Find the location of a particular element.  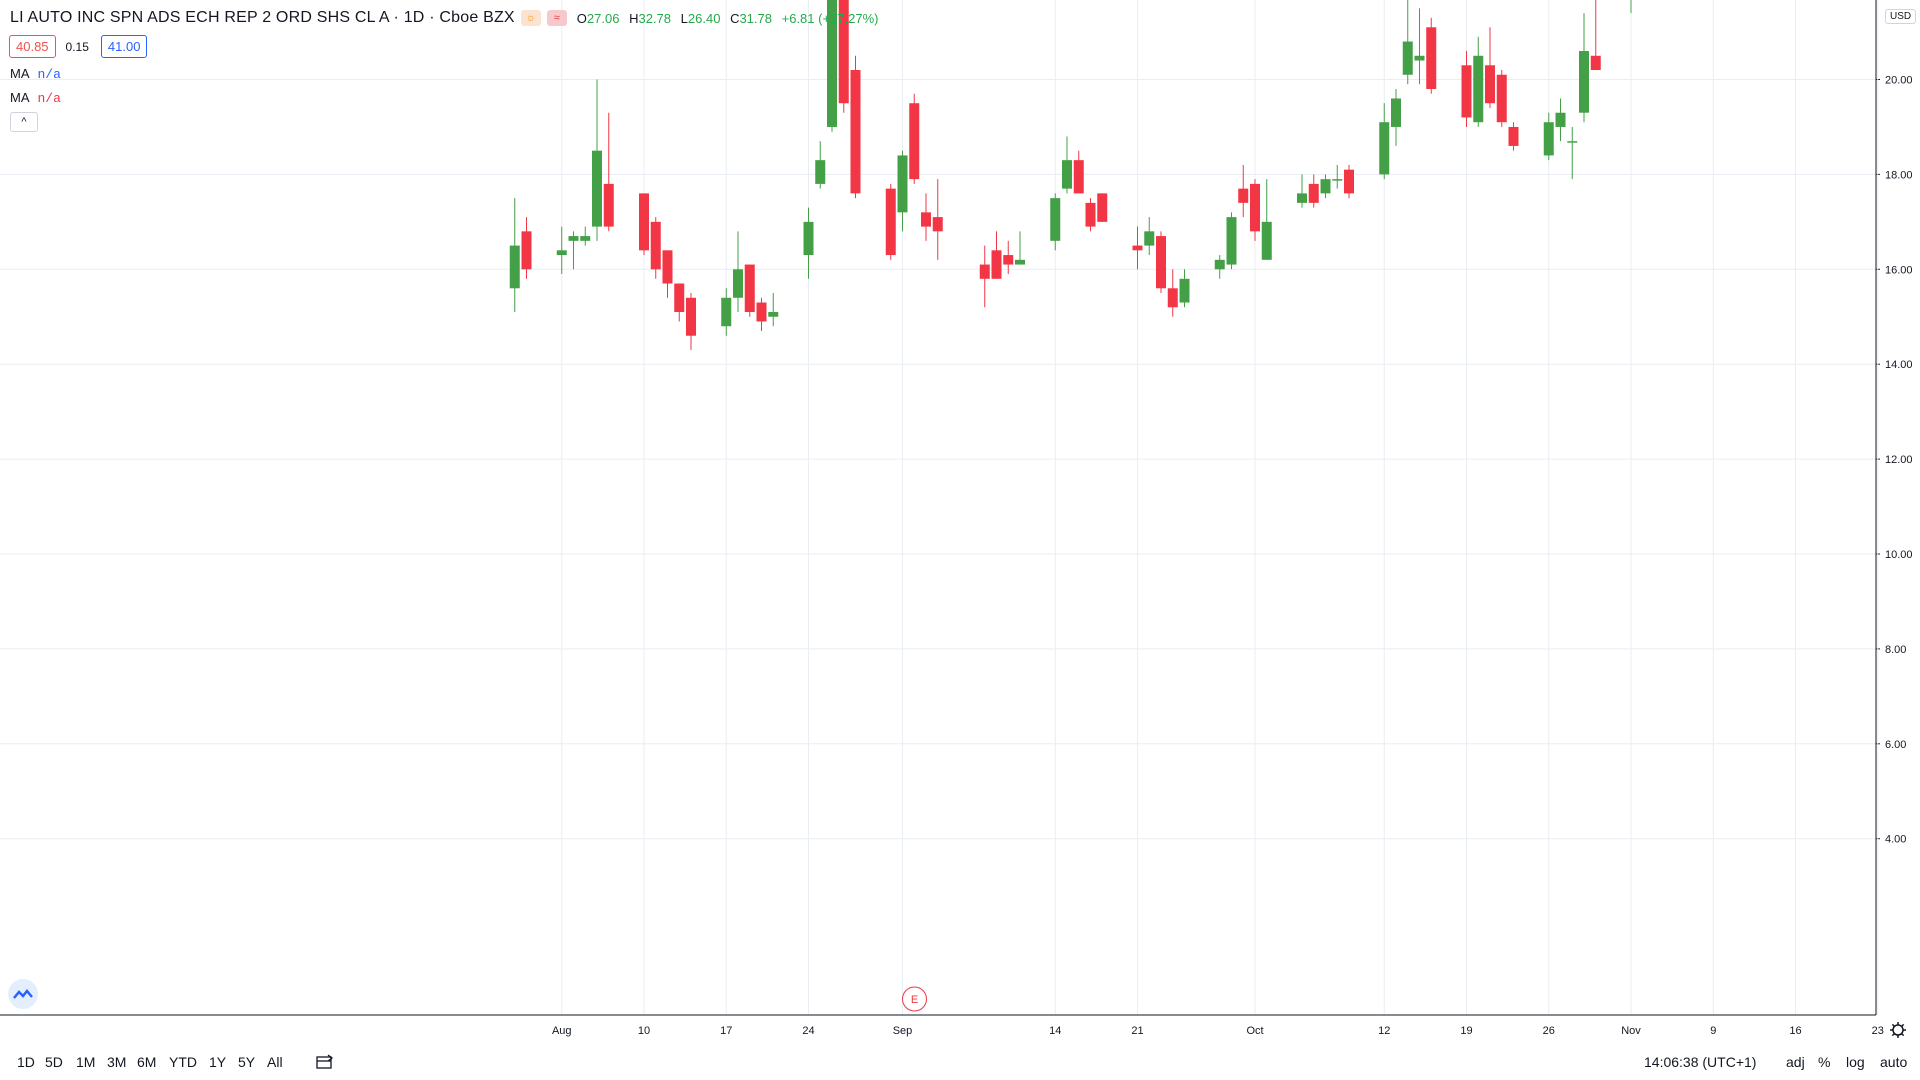

range-3m: 3M is located at coordinates (117, 1062).